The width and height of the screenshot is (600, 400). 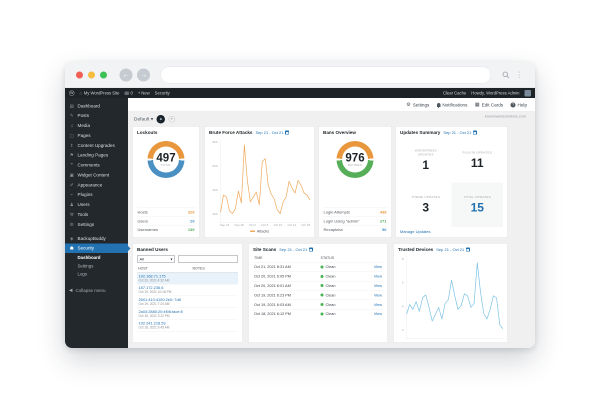 What do you see at coordinates (187, 268) in the screenshot?
I see `banned-users-header: HOST NOTES` at bounding box center [187, 268].